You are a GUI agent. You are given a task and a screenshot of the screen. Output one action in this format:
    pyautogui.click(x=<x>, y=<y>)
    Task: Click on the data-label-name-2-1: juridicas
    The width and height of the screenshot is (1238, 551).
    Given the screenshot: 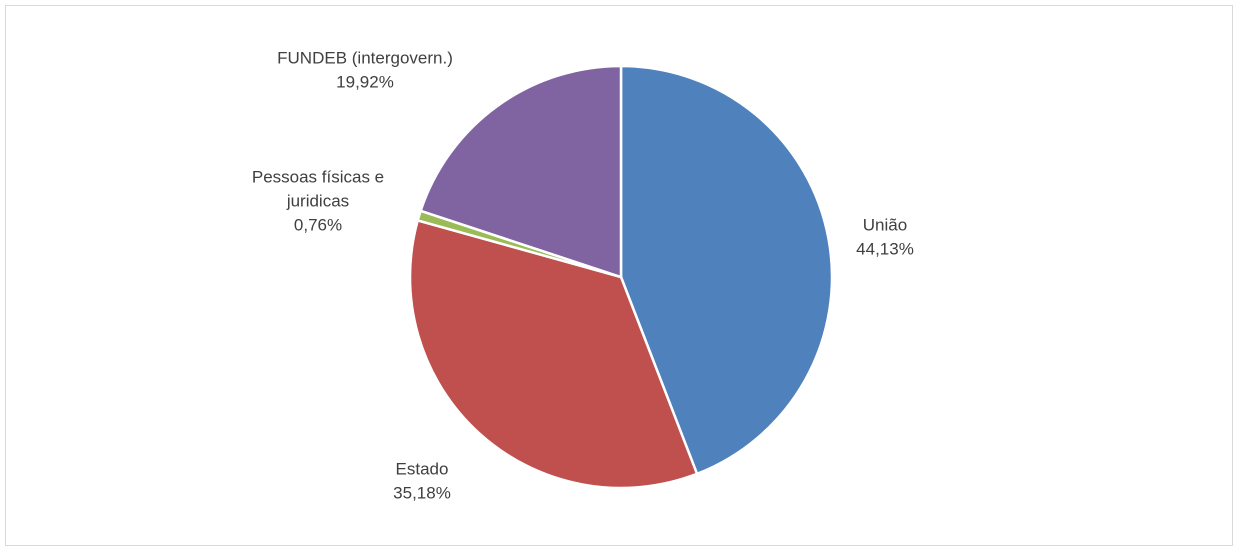 What is the action you would take?
    pyautogui.click(x=317, y=200)
    